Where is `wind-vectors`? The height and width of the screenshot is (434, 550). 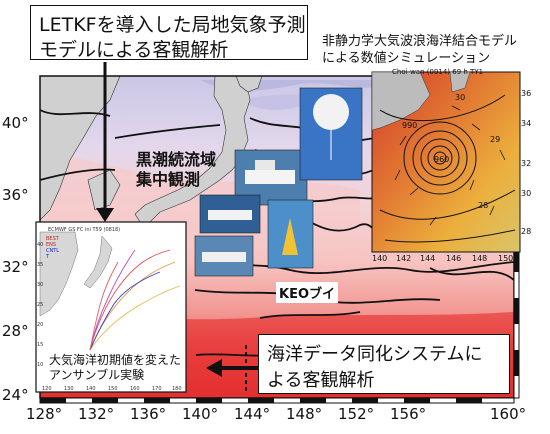 wind-vectors is located at coordinates (450, 165).